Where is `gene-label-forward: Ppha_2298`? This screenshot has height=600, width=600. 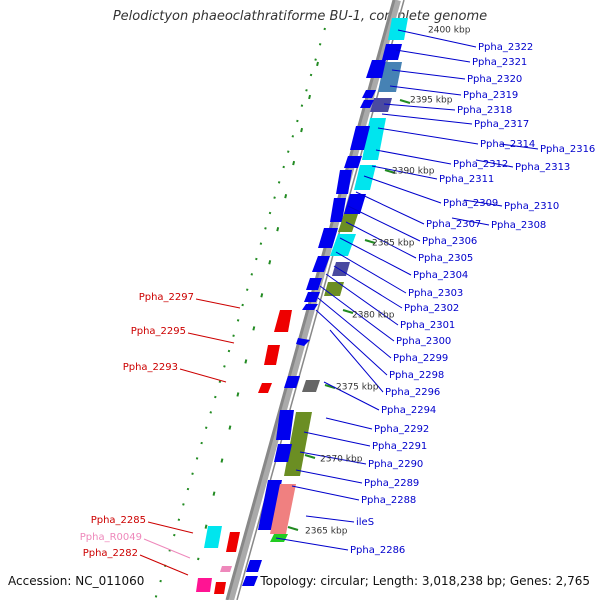 gene-label-forward: Ppha_2298 is located at coordinates (416, 375).